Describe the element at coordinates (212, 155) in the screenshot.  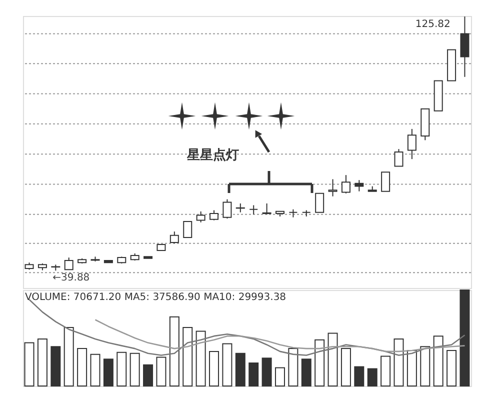
I see `annotation: 星星点灯` at that location.